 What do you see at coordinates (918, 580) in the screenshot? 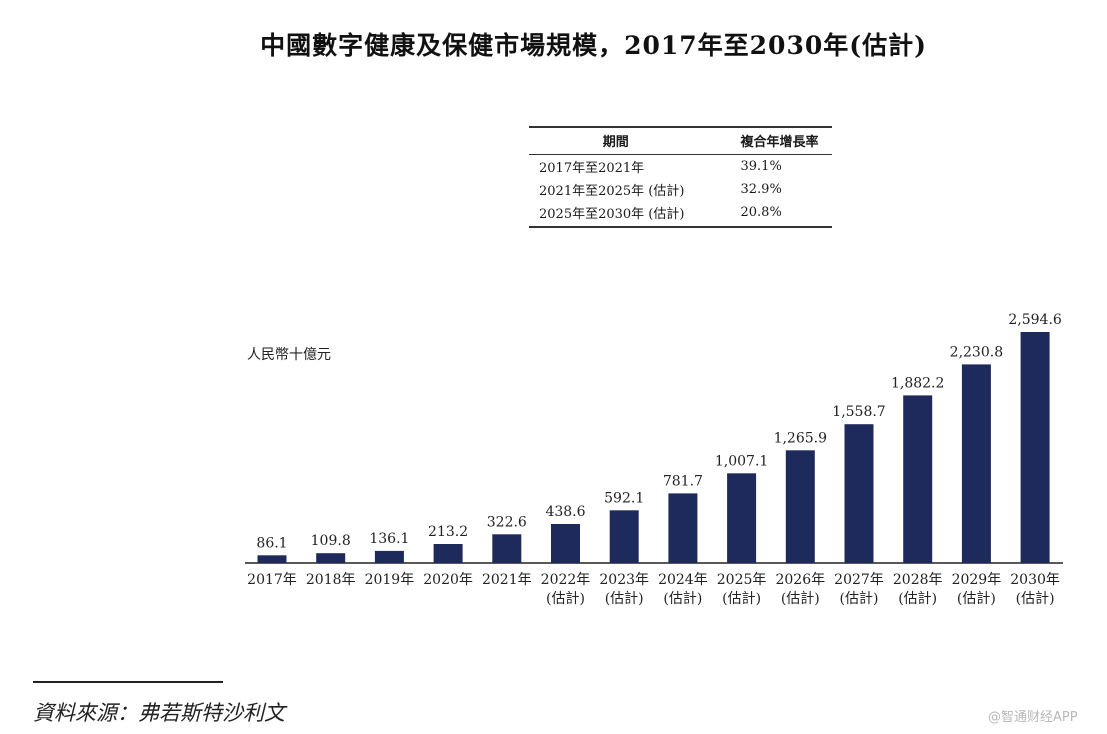
I see `x-tick-label: 2028年` at bounding box center [918, 580].